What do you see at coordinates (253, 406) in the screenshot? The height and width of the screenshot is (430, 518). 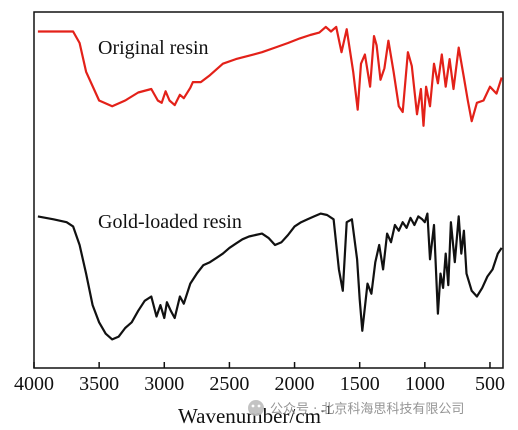 I see `wechat-icon-eye-left` at bounding box center [253, 406].